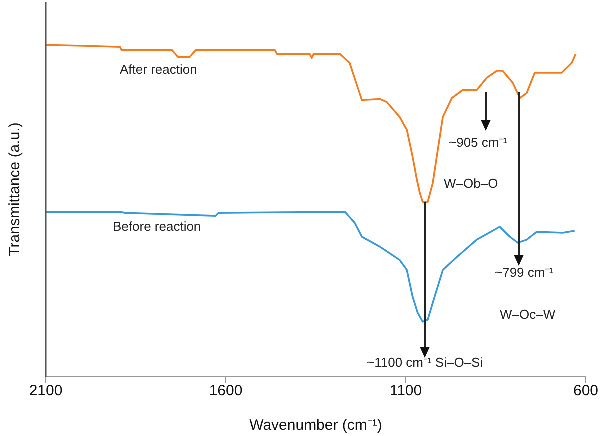 This screenshot has height=436, width=610. What do you see at coordinates (528, 314) in the screenshot?
I see `annotation: W–Oc–W` at bounding box center [528, 314].